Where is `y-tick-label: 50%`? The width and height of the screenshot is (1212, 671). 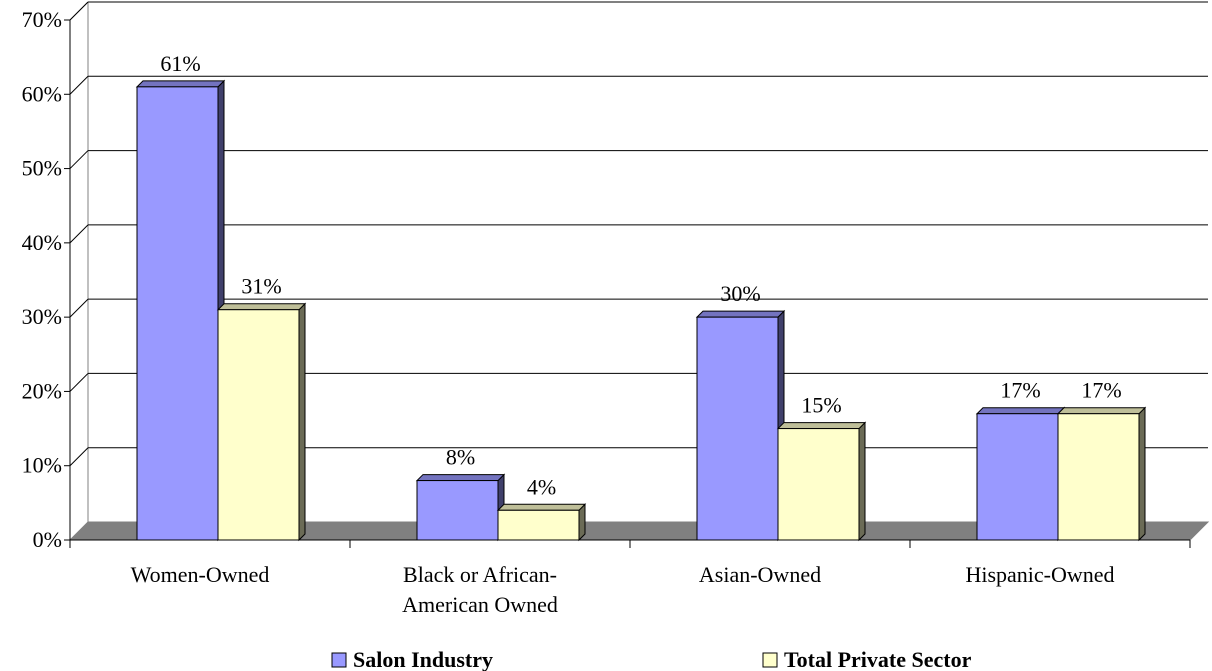
y-tick-label: 50% is located at coordinates (42, 168).